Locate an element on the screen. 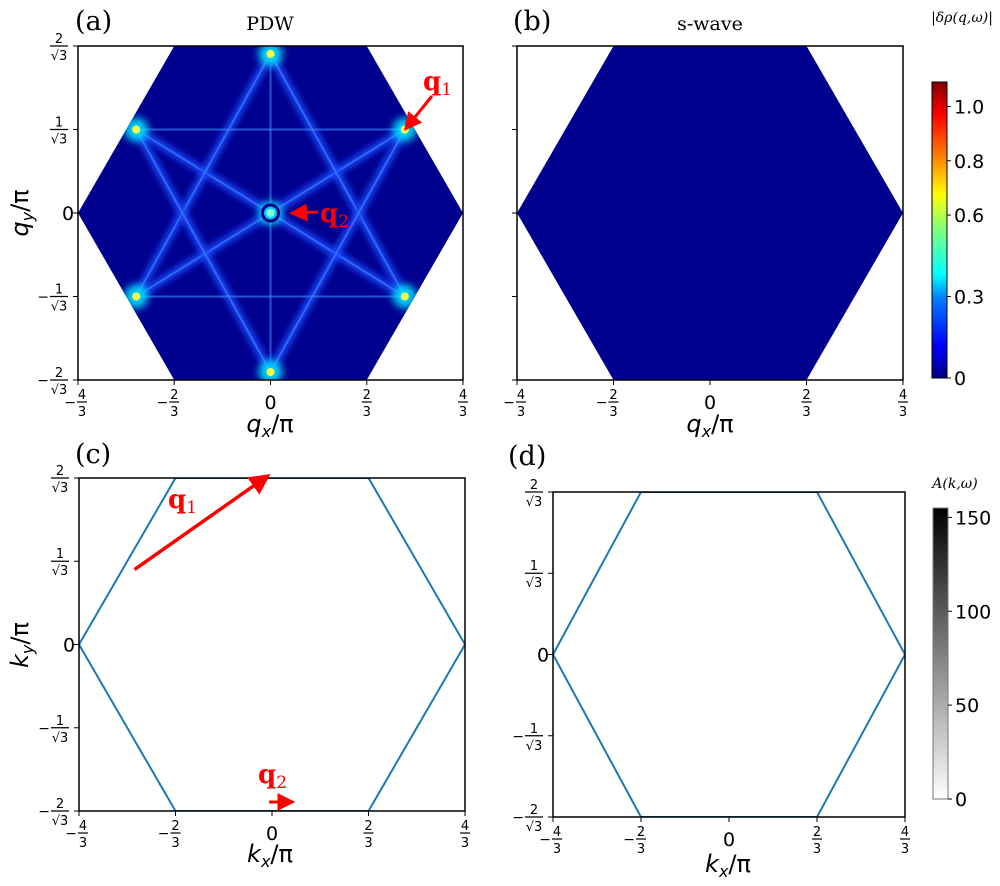  panel-title: s-wave is located at coordinates (710, 24).